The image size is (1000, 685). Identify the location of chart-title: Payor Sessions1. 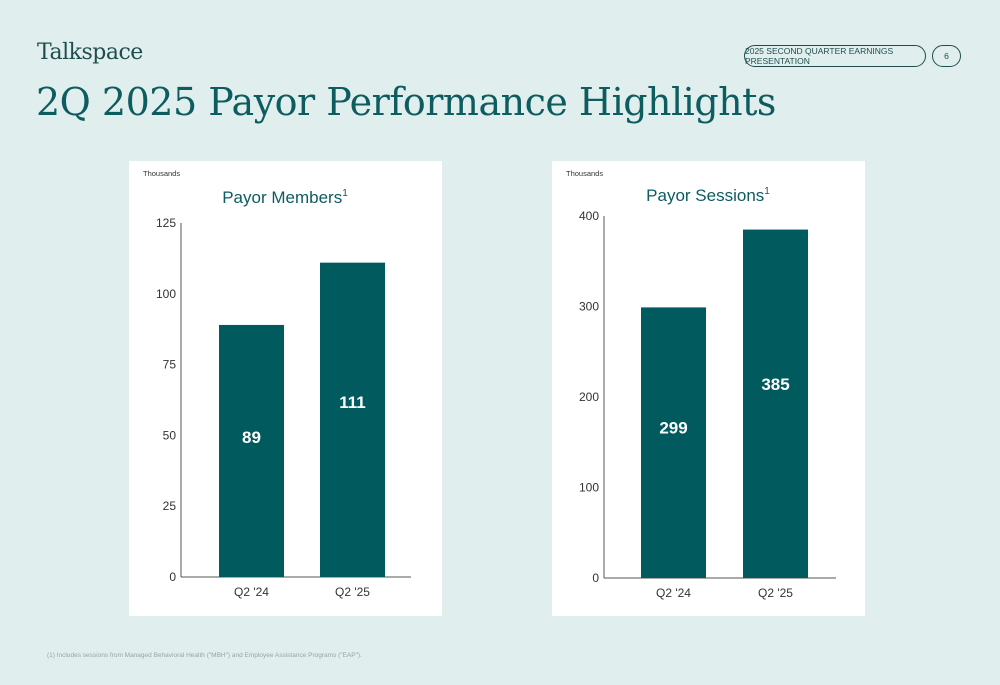
(708, 195).